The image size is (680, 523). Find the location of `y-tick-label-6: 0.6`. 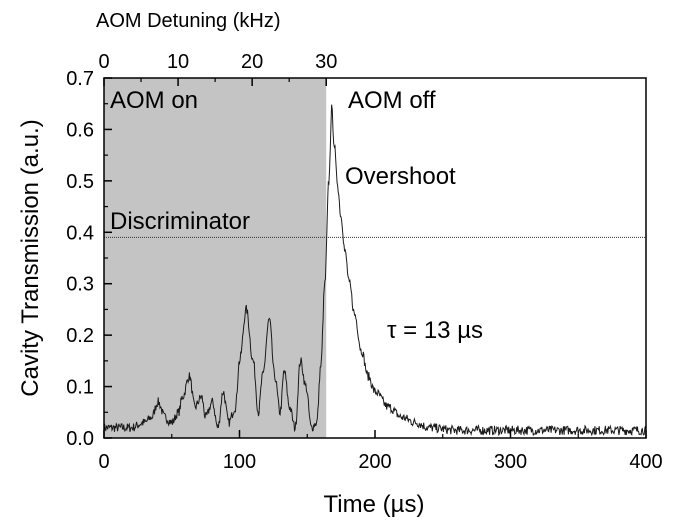

y-tick-label-6: 0.6 is located at coordinates (80, 130).